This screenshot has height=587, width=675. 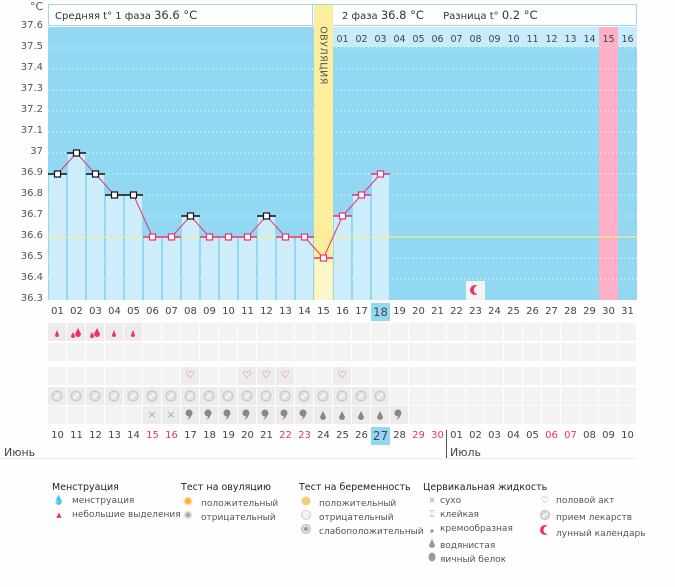 What do you see at coordinates (95, 435) in the screenshot?
I see `calendar-date: 12` at bounding box center [95, 435].